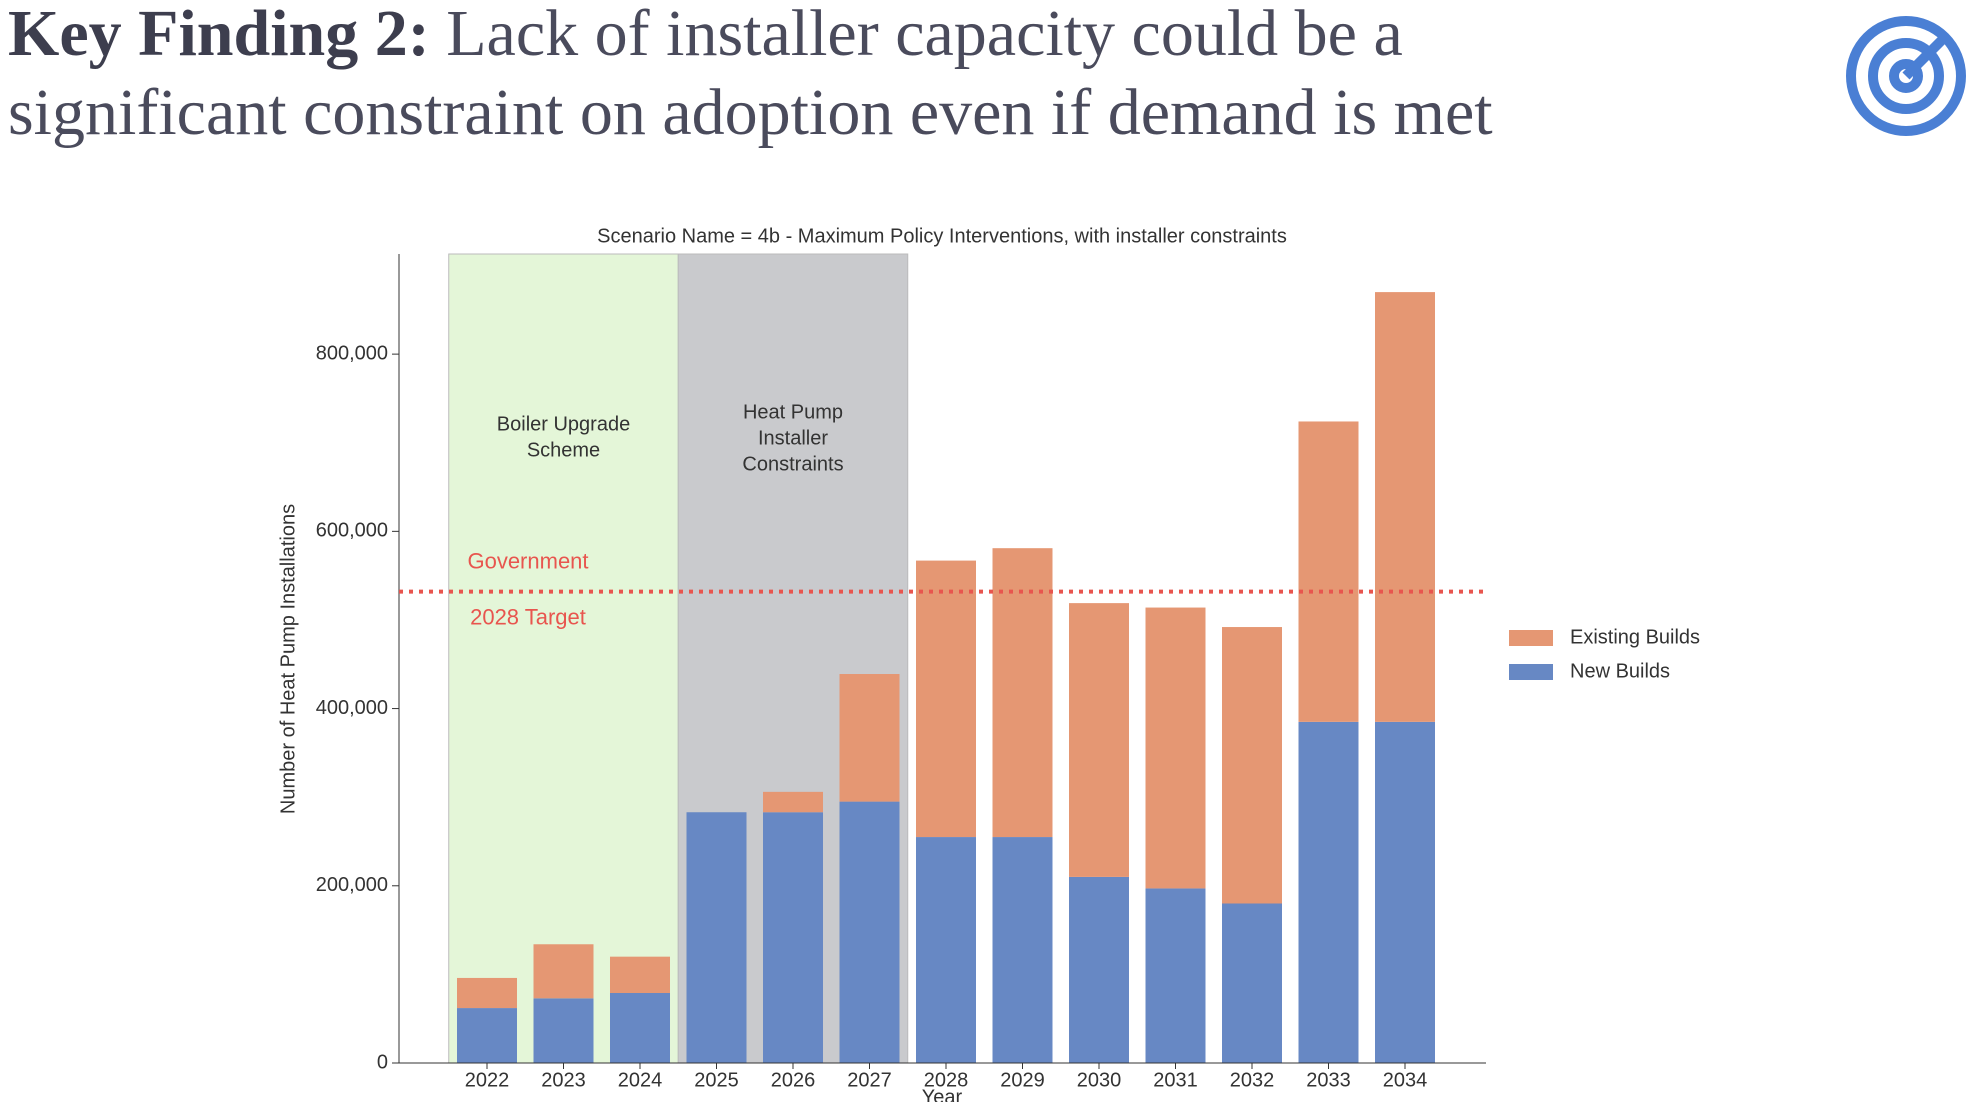 This screenshot has width=1978, height=1102. Describe the element at coordinates (792, 464) in the screenshot. I see `region-label: Constraints` at that location.